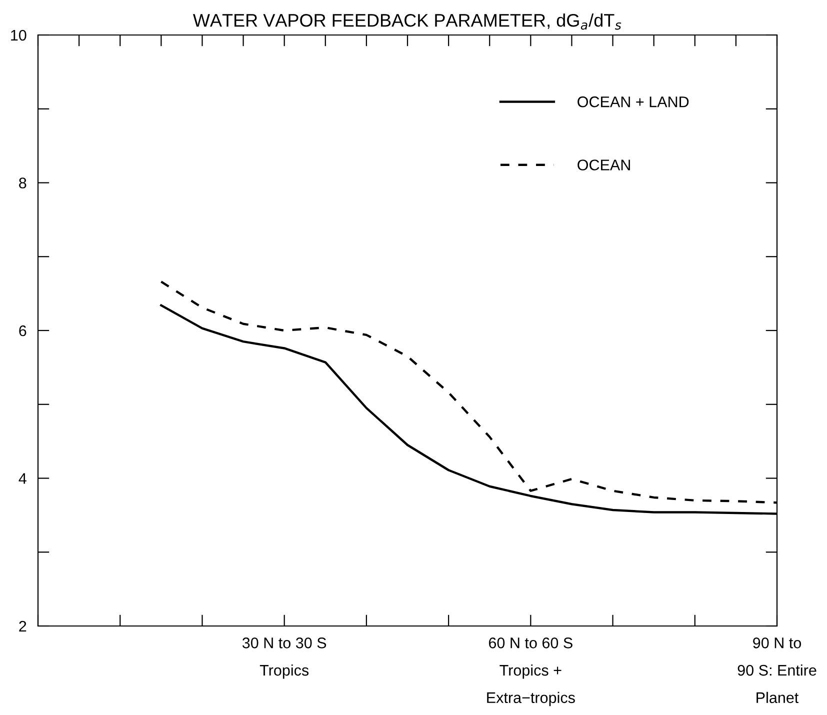  Describe the element at coordinates (777, 671) in the screenshot. I see `x-tick-label: 90 N to 90 S: Entire Planet` at that location.